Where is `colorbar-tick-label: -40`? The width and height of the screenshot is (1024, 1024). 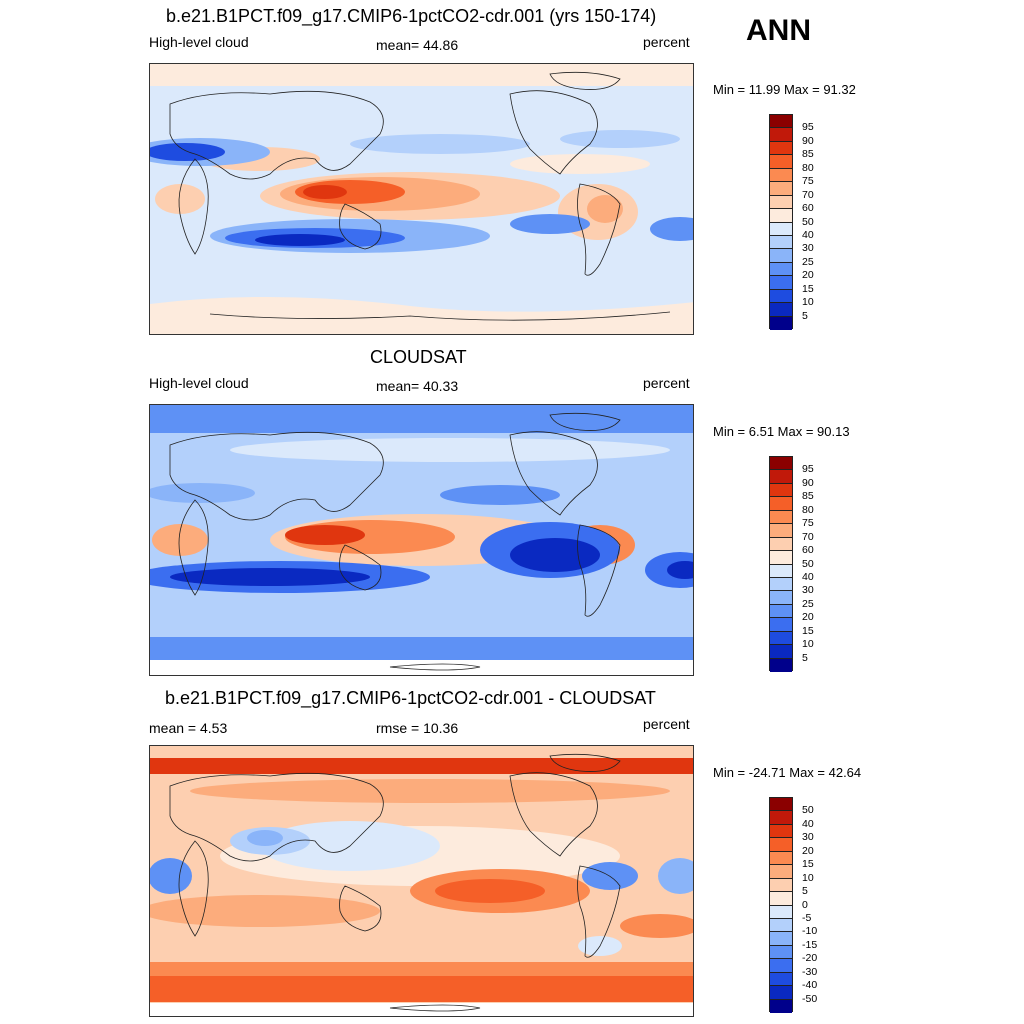 colorbar-tick-label: -40 is located at coordinates (810, 985).